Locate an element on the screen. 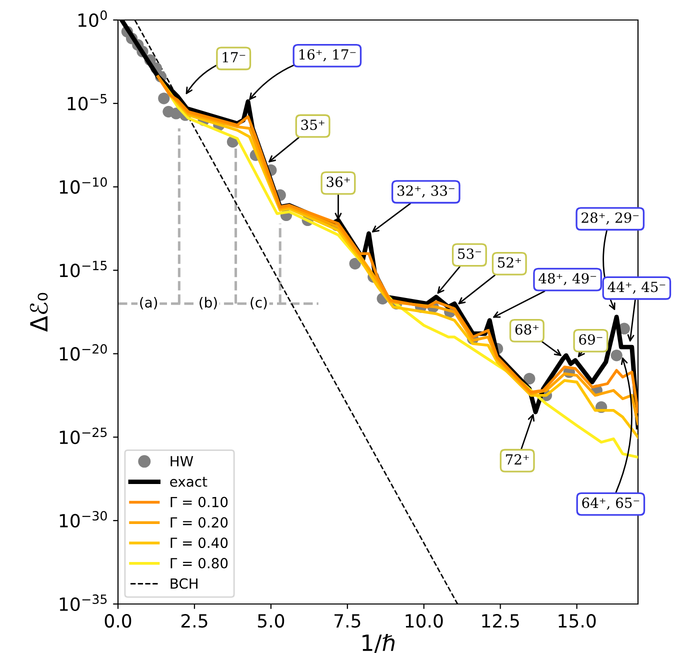  annotation: 44⁺, 45⁻ is located at coordinates (637, 288).